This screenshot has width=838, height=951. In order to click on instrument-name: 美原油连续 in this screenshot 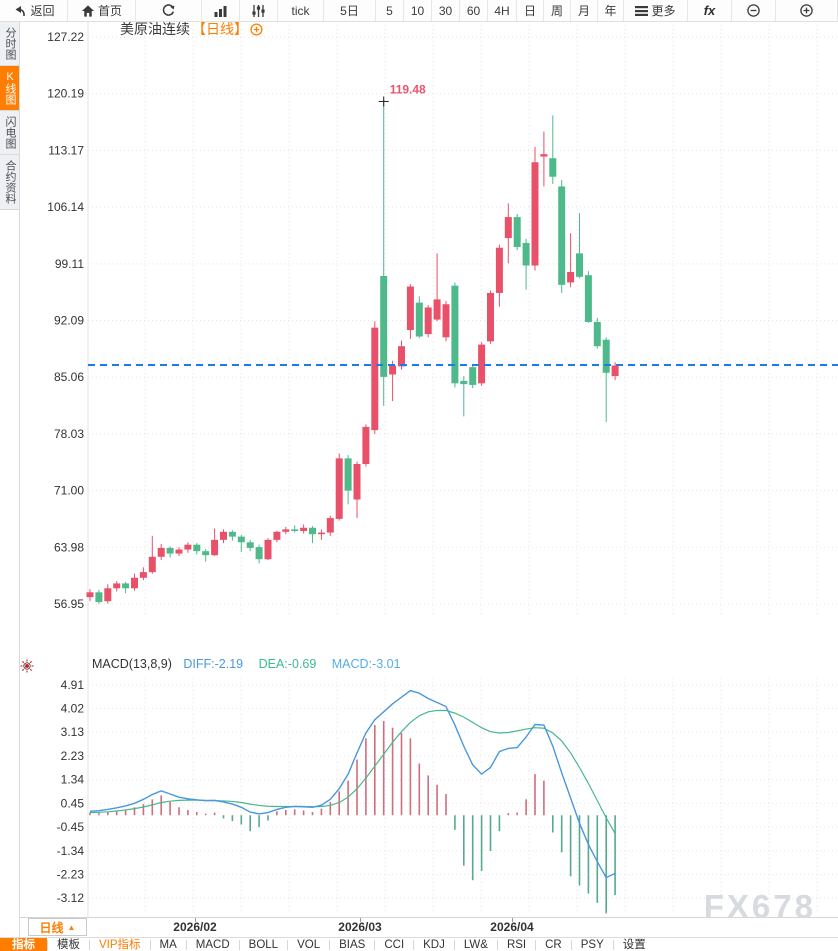, I will do `click(155, 29)`.